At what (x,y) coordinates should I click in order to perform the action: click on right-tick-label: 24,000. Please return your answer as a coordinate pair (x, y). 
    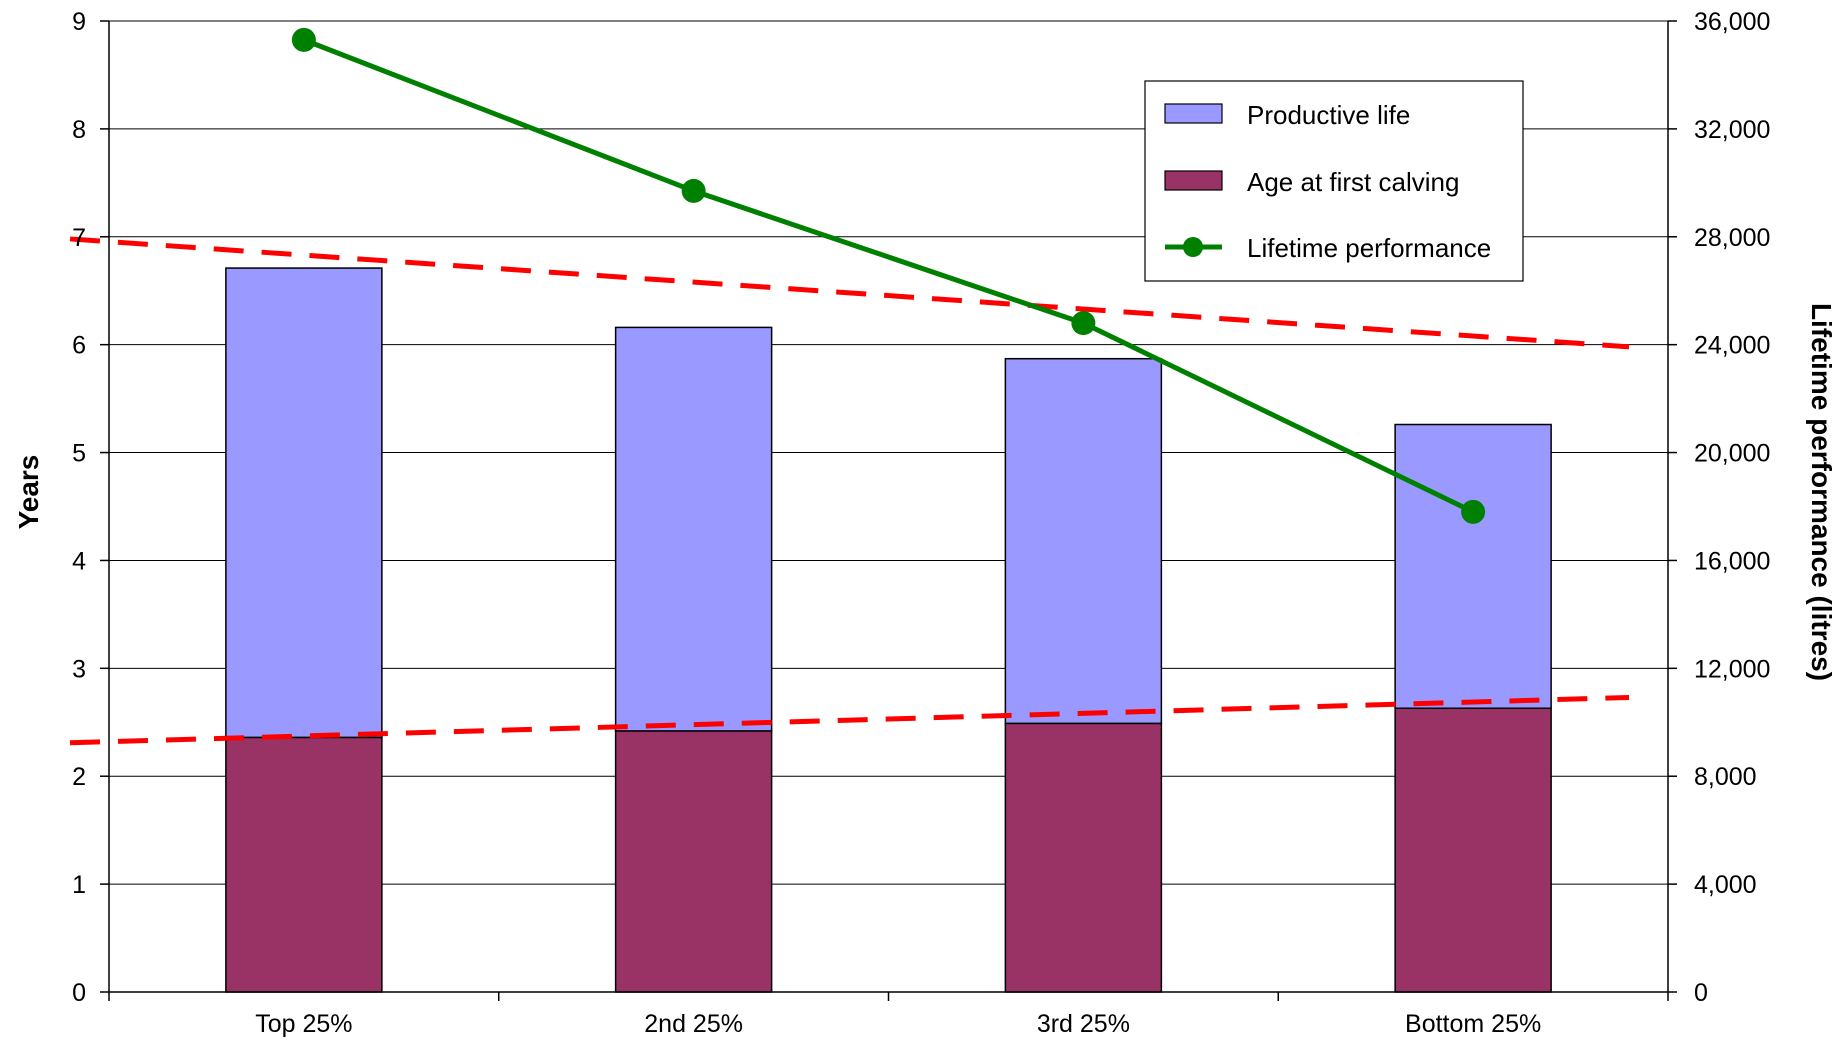
    Looking at the image, I should click on (1732, 346).